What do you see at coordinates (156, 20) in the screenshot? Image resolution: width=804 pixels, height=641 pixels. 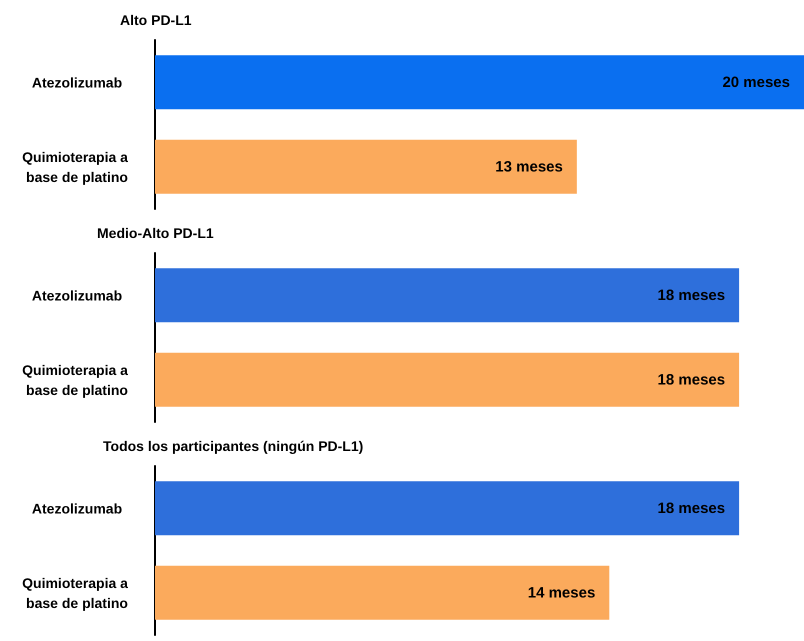 I see `chart-title: Alto PD-L1` at bounding box center [156, 20].